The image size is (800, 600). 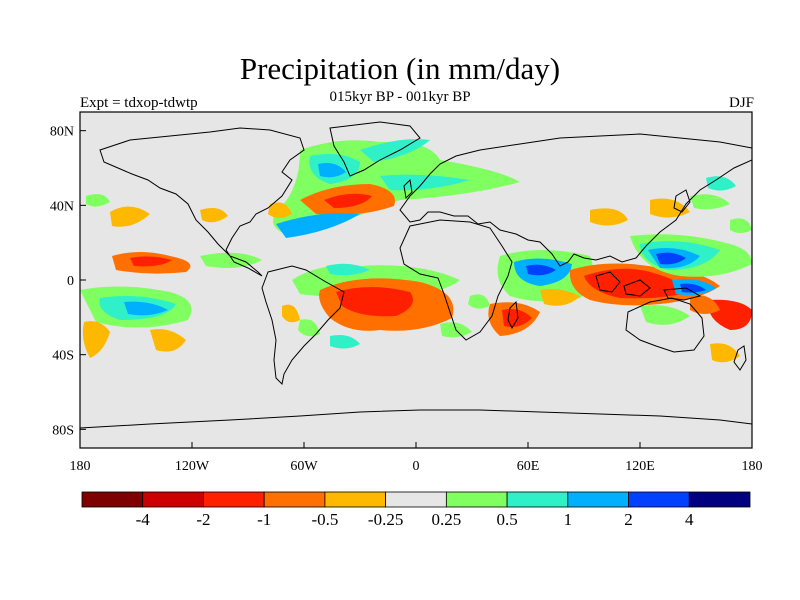 What do you see at coordinates (63, 430) in the screenshot?
I see `lat-tick-label: 80S` at bounding box center [63, 430].